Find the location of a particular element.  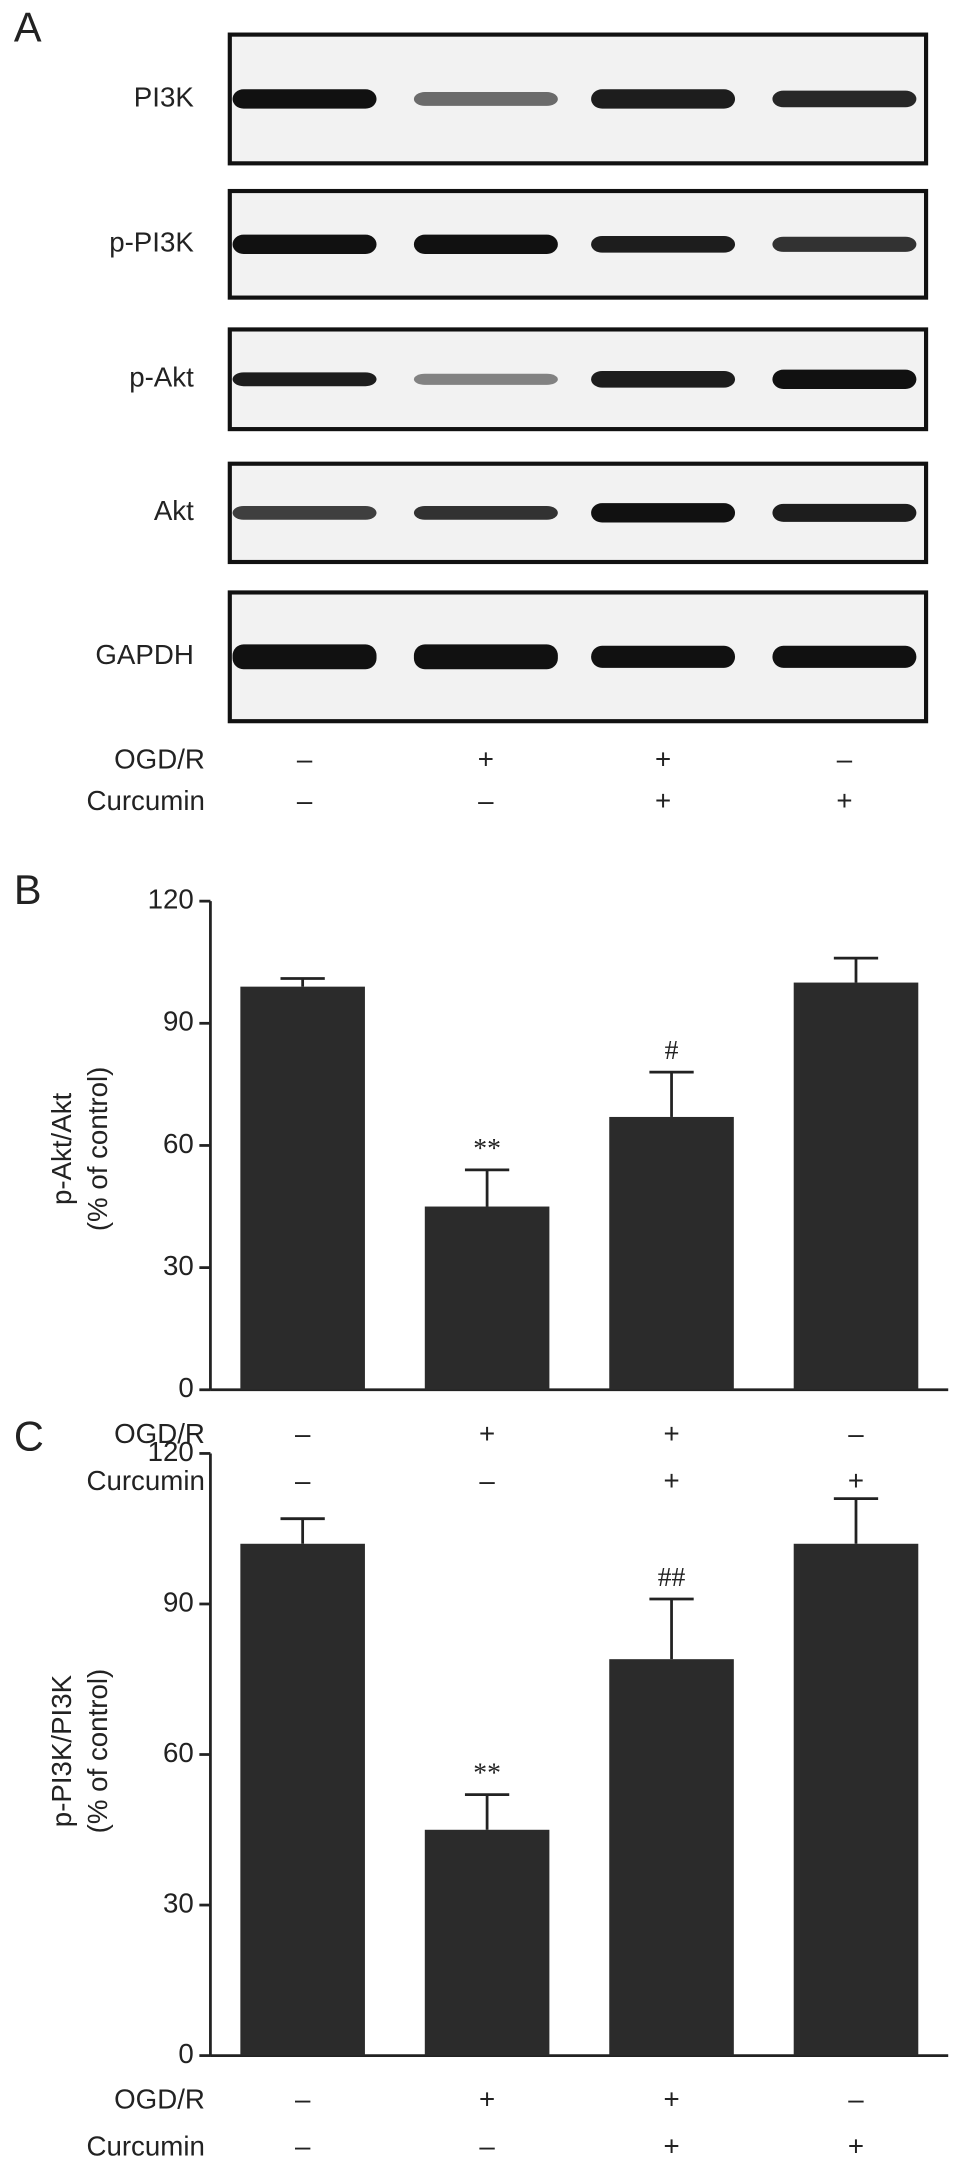

y-axis-label: p-PI3K/PI3K is located at coordinates (61, 1750).